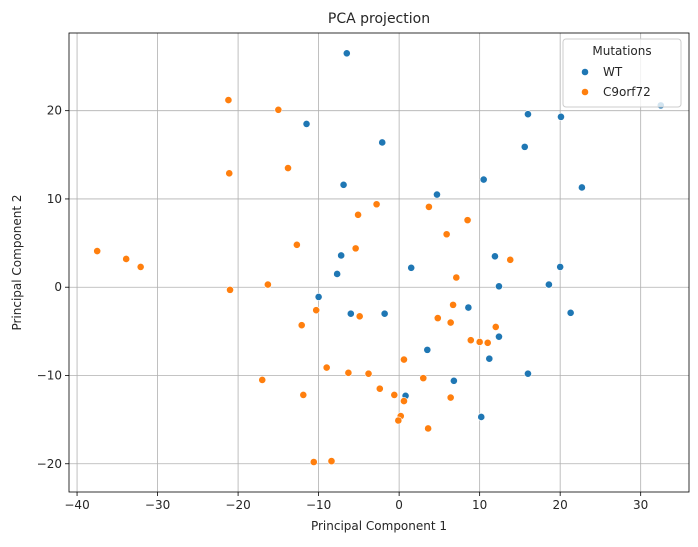  Describe the element at coordinates (379, 526) in the screenshot. I see `x-axis-label: Principal Component 1` at that location.